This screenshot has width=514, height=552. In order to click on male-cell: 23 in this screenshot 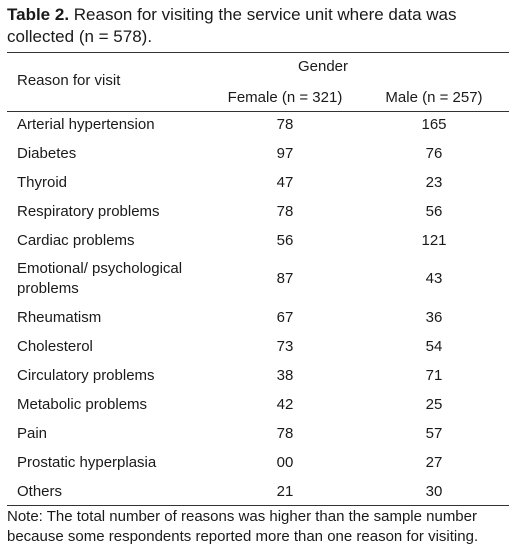, I will do `click(434, 182)`.